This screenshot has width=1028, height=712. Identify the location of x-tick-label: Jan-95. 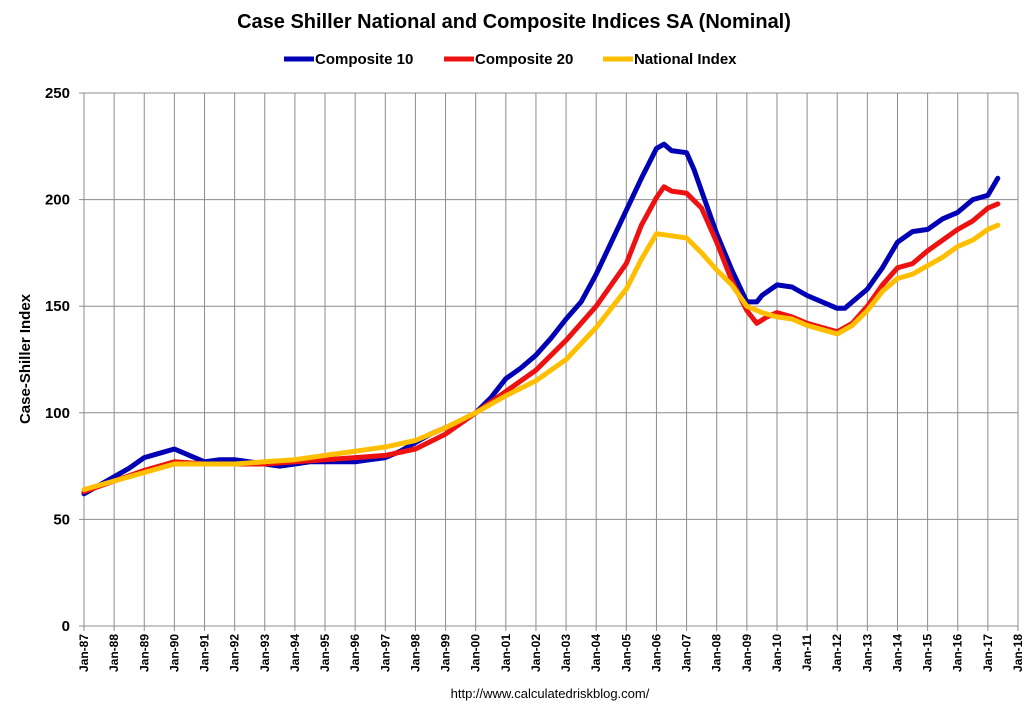
(325, 653).